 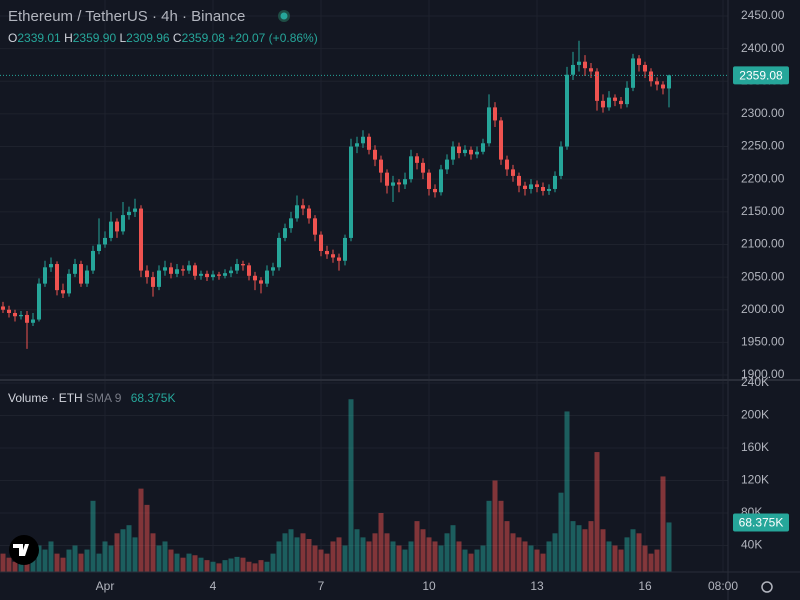 What do you see at coordinates (21, 550) in the screenshot?
I see `logo-mark` at bounding box center [21, 550].